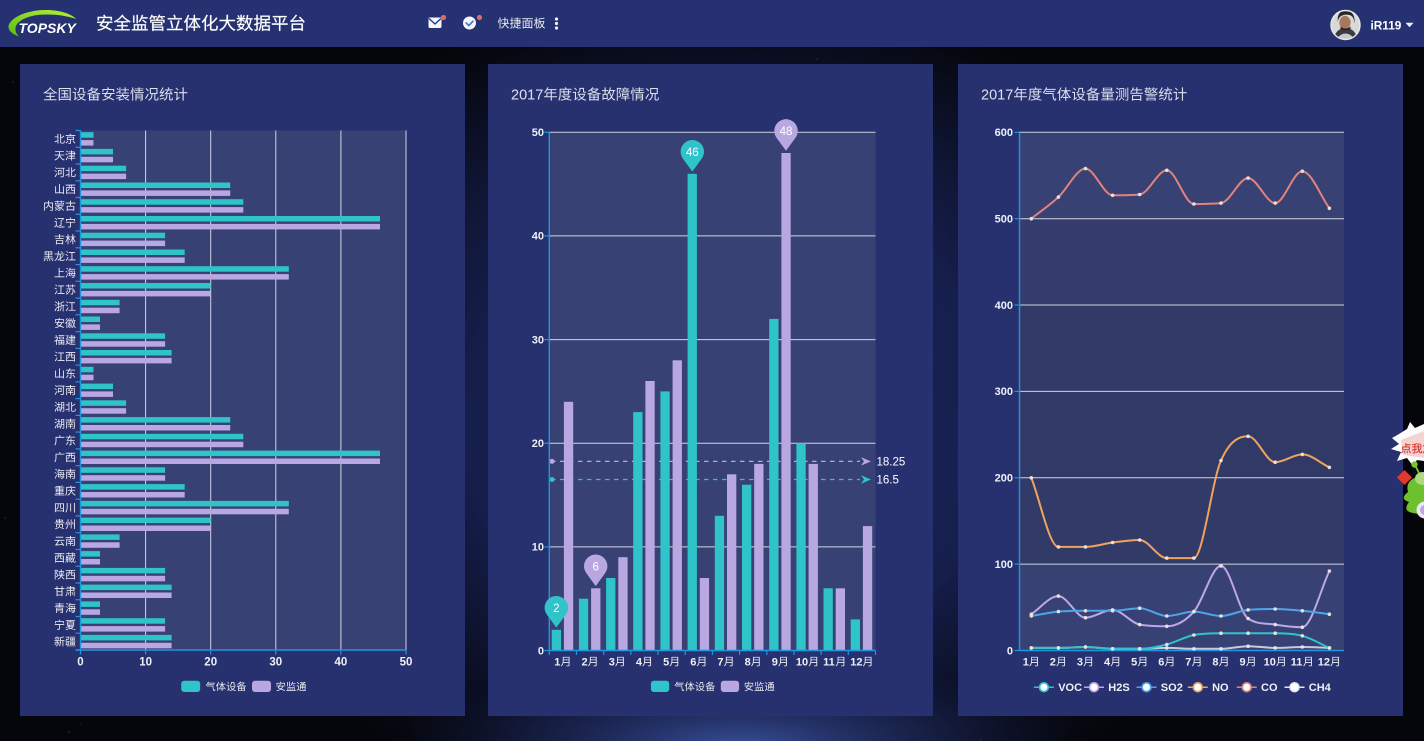  Describe the element at coordinates (1070, 688) in the screenshot. I see `svg-text: VOC` at that location.